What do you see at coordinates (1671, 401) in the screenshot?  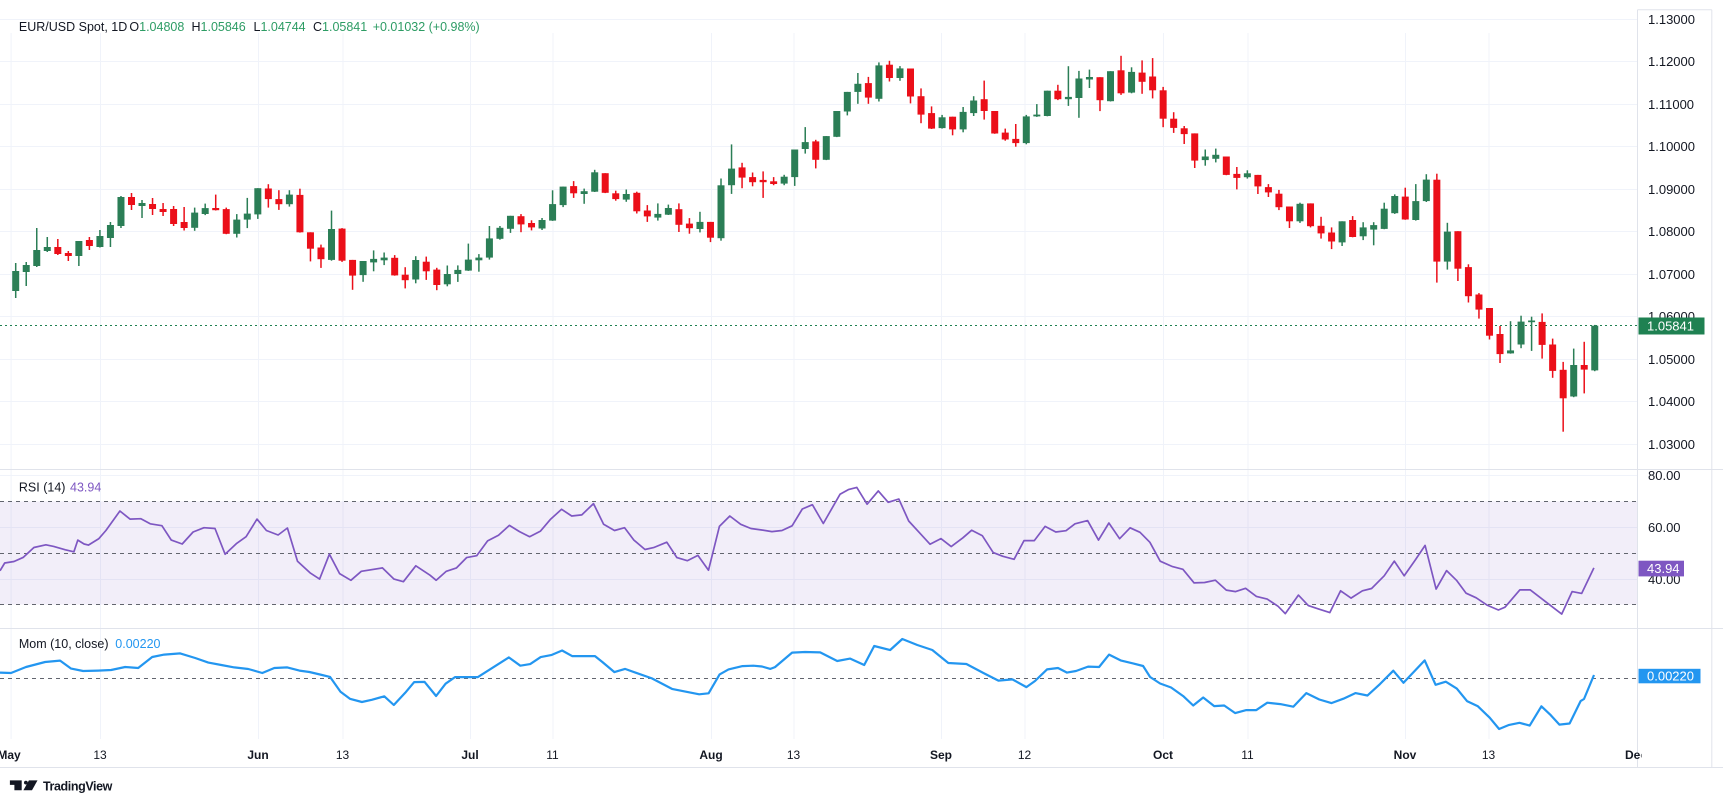 I see `svg-text: 1.04000` at bounding box center [1671, 401].